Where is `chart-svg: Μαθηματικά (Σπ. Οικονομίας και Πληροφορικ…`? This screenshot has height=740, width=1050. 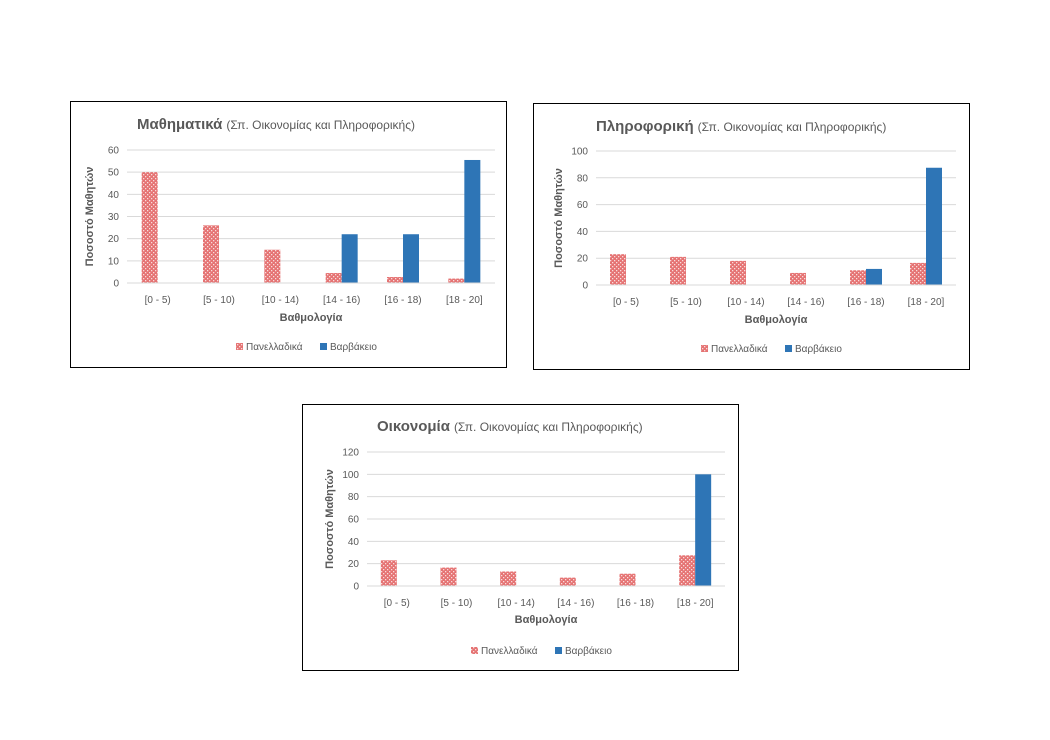
chart-svg: Μαθηματικά (Σπ. Οικονομίας και Πληροφορικ… is located at coordinates (289, 234).